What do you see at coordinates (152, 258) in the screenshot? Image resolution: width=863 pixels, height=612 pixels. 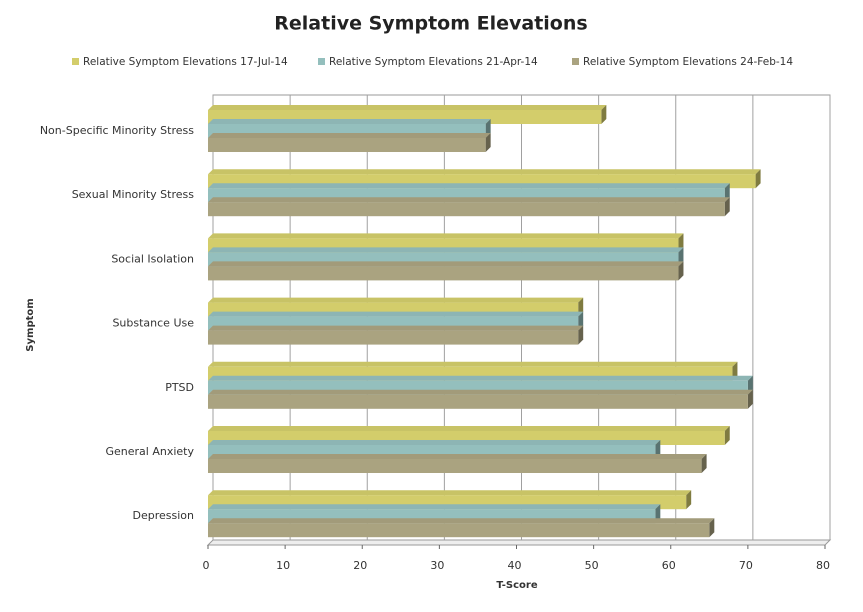 I see `y-tick-label: Social Isolation` at bounding box center [152, 258].